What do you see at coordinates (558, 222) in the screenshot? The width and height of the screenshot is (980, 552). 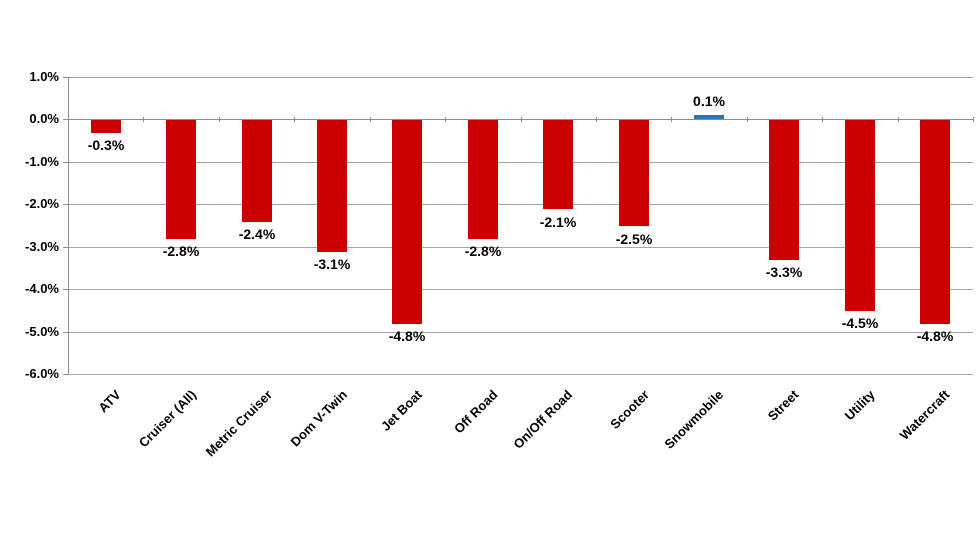 I see `data-label: -2.1%` at bounding box center [558, 222].